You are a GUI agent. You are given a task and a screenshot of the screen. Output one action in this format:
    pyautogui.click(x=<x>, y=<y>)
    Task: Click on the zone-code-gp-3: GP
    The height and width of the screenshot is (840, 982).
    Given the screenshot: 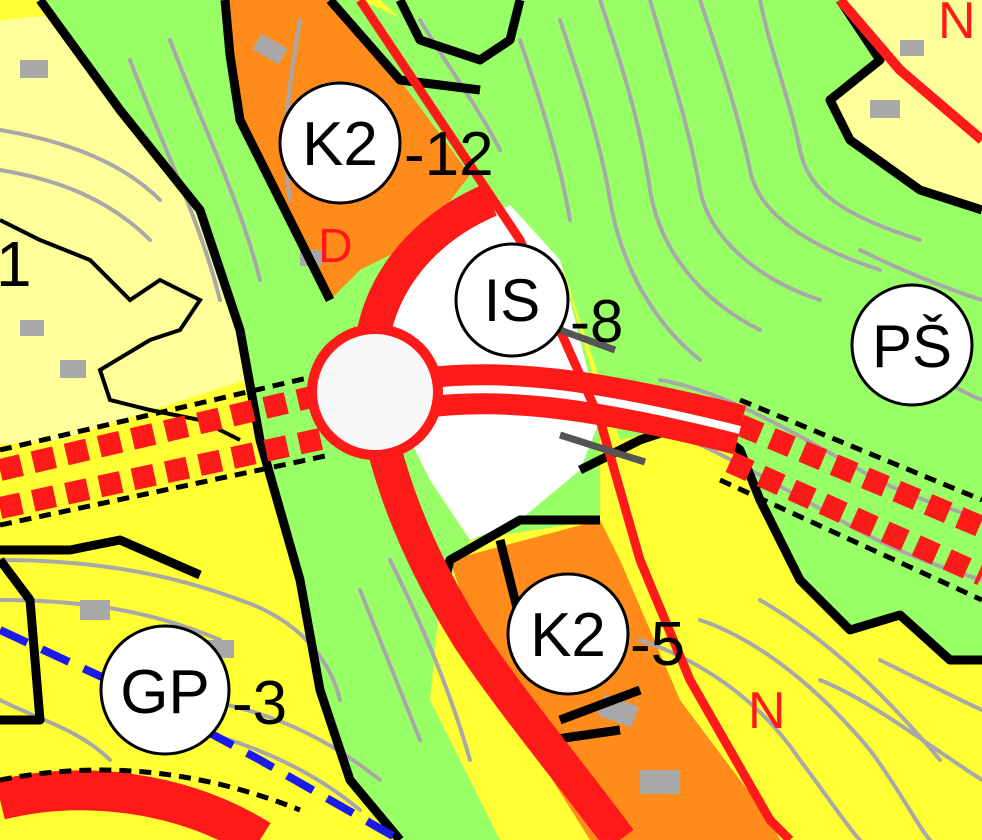 What is the action you would take?
    pyautogui.click(x=165, y=692)
    